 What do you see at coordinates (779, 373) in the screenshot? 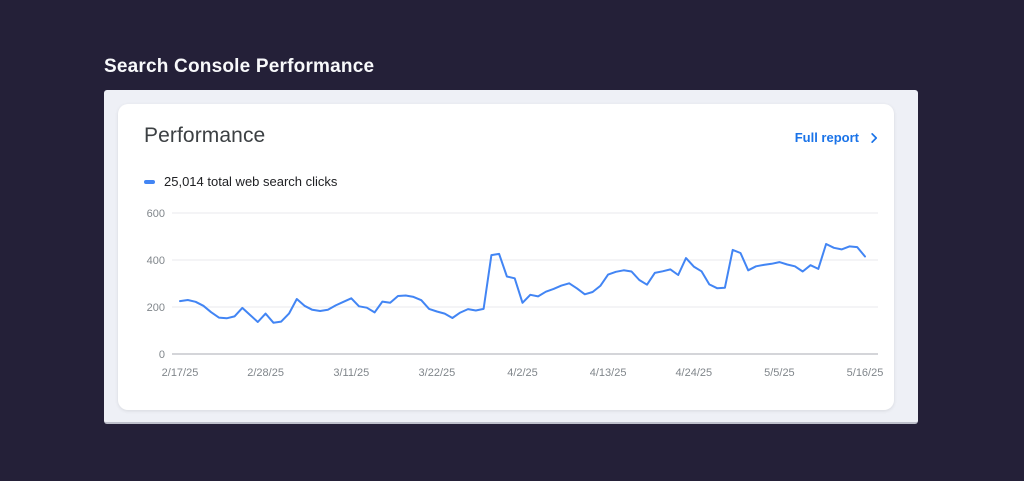
I see `x-tick-label: 5/5/25` at bounding box center [779, 373].